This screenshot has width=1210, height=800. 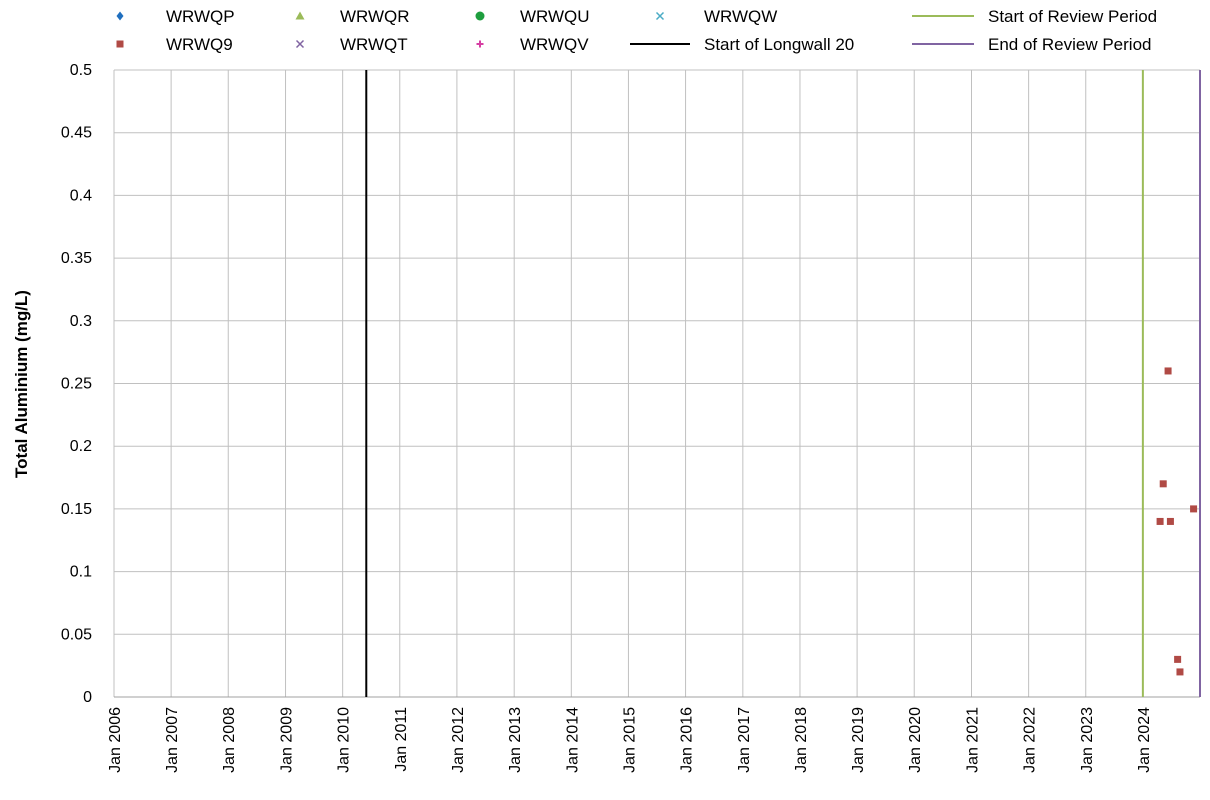 I want to click on x-tick-label: Jan 2015, so click(x=629, y=740).